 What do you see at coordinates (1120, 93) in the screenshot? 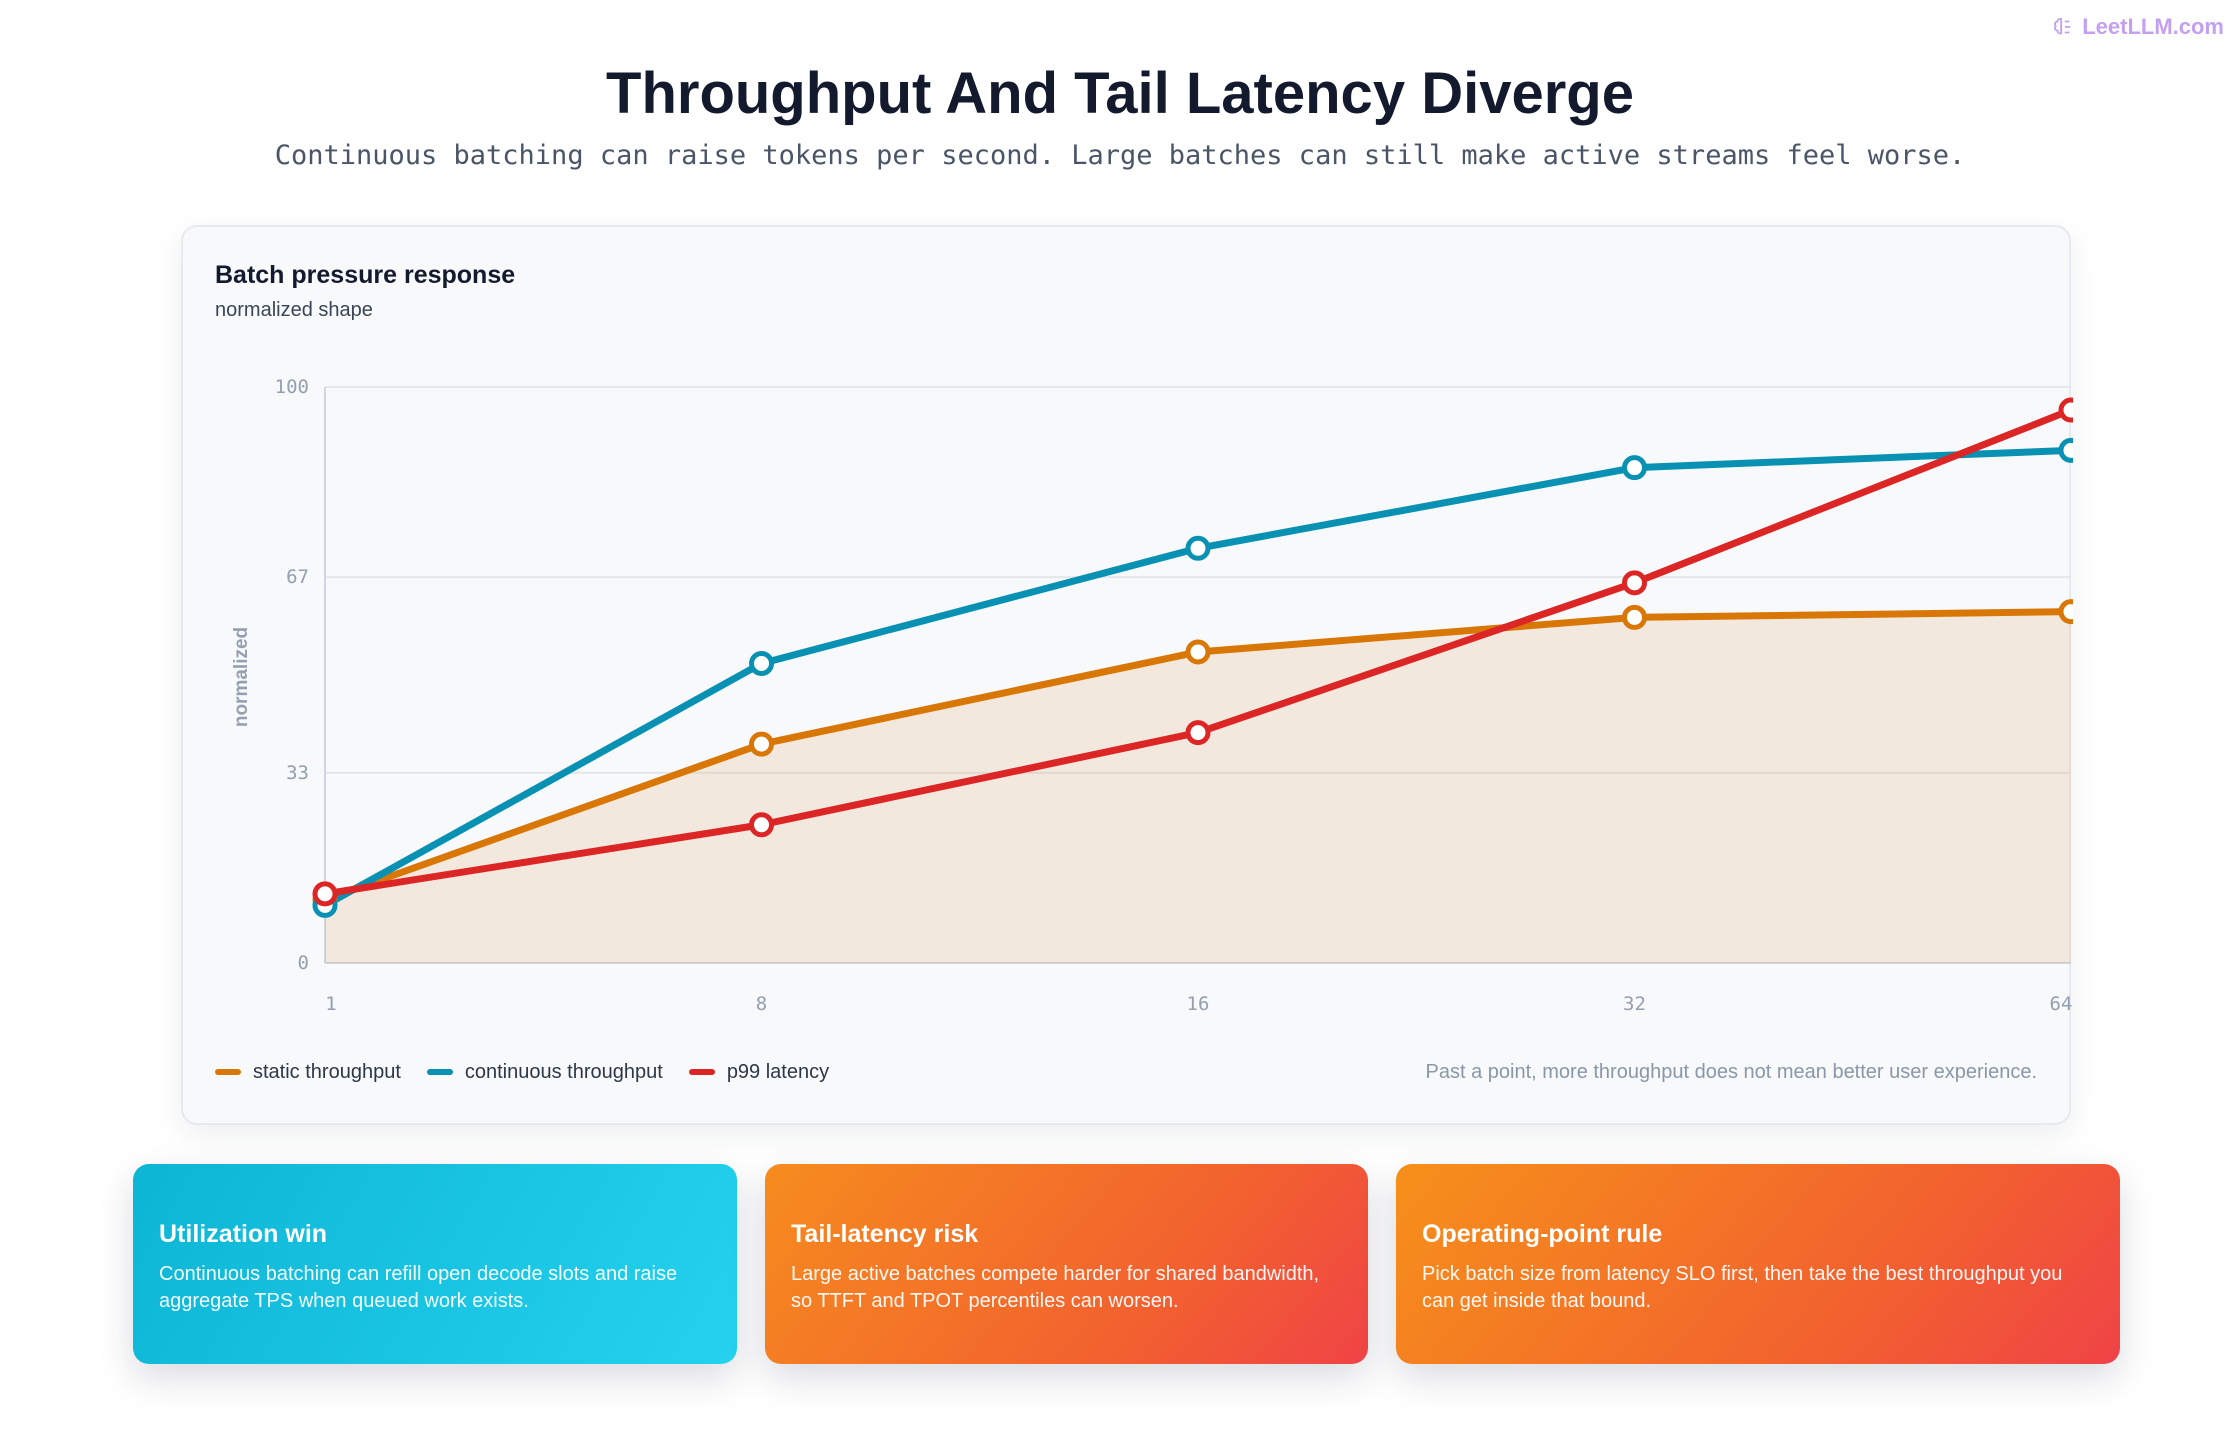
I see `page-title: Throughput And Tail Latency Diverge` at bounding box center [1120, 93].